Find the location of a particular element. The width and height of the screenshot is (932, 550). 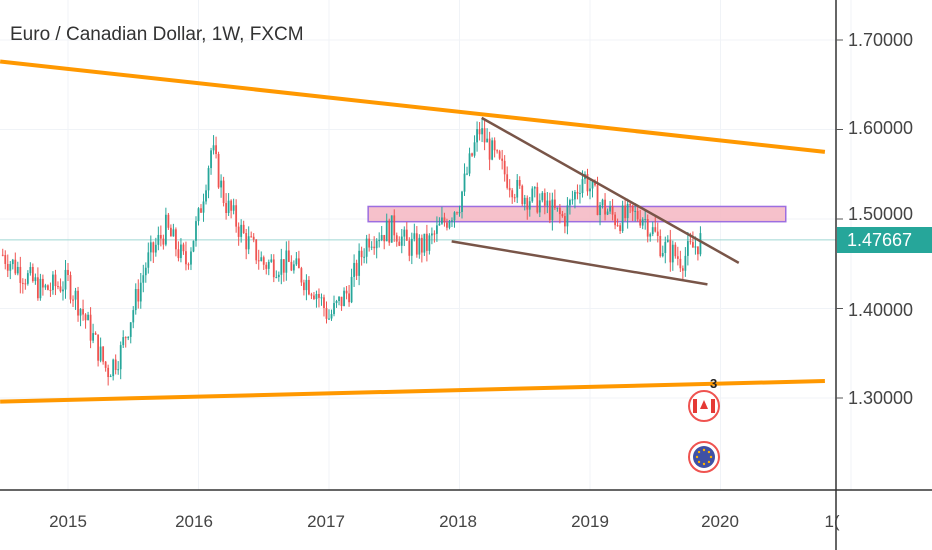

x-tick-label: 2015 is located at coordinates (68, 521).